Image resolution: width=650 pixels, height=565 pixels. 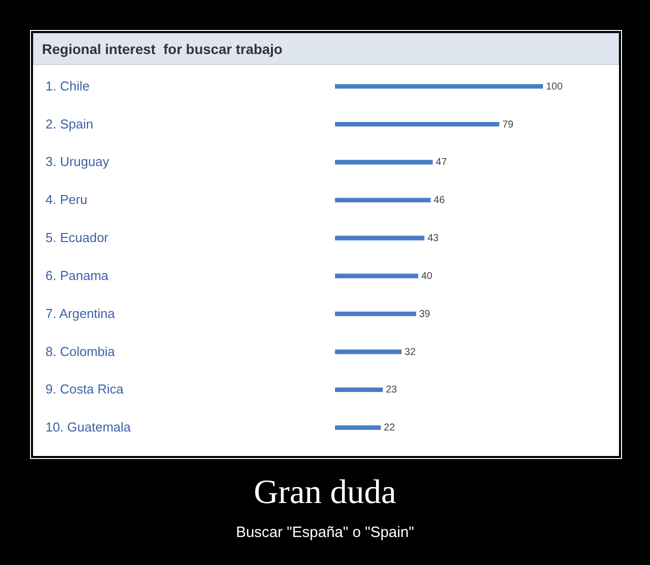 I want to click on data-label: 40, so click(x=427, y=276).